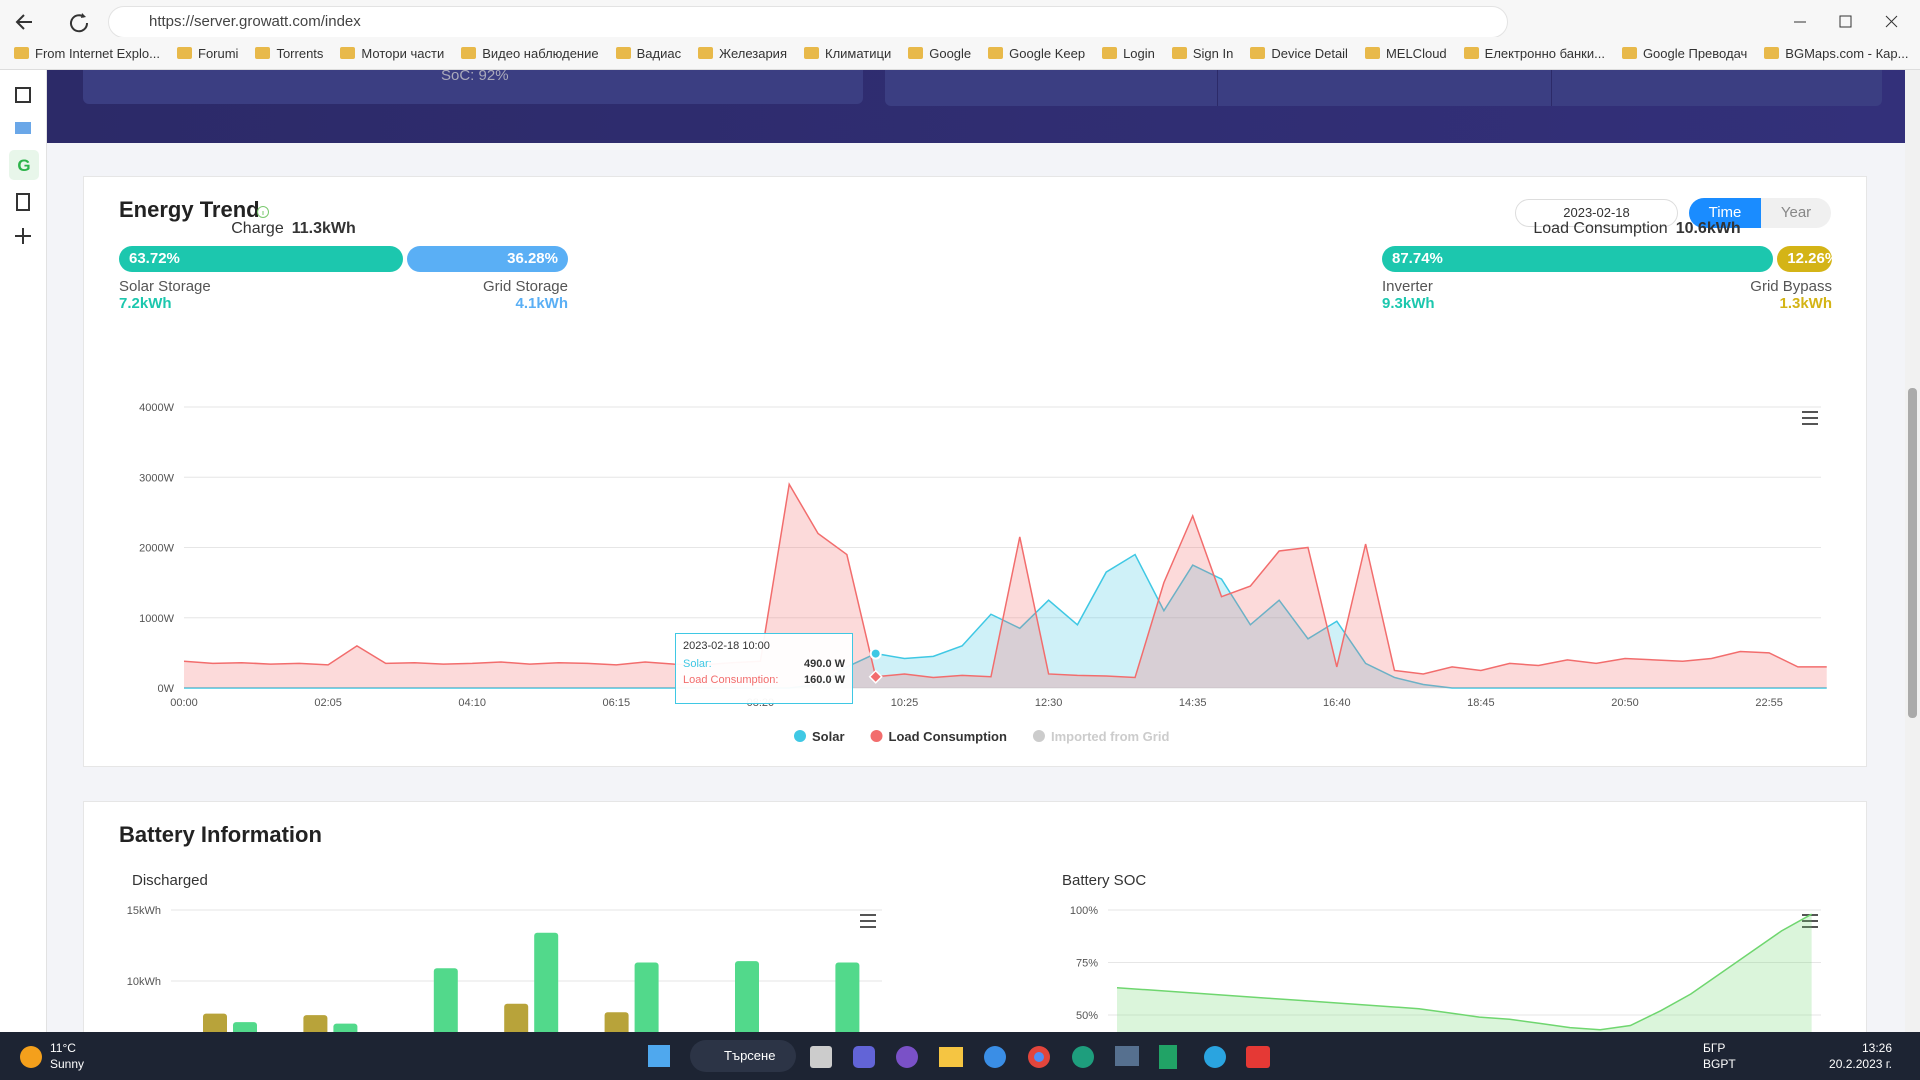 This screenshot has height=1080, width=1920. I want to click on bookmark-label: Вадиас, so click(659, 53).